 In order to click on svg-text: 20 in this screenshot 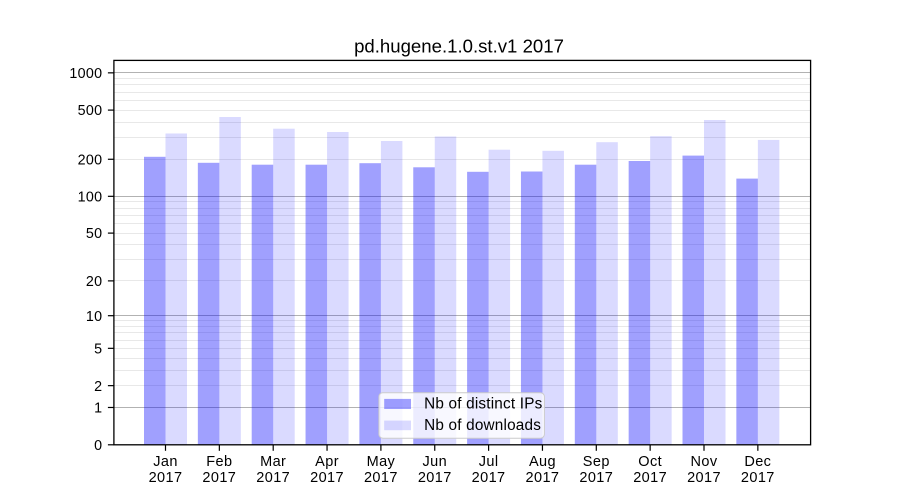, I will do `click(94, 282)`.